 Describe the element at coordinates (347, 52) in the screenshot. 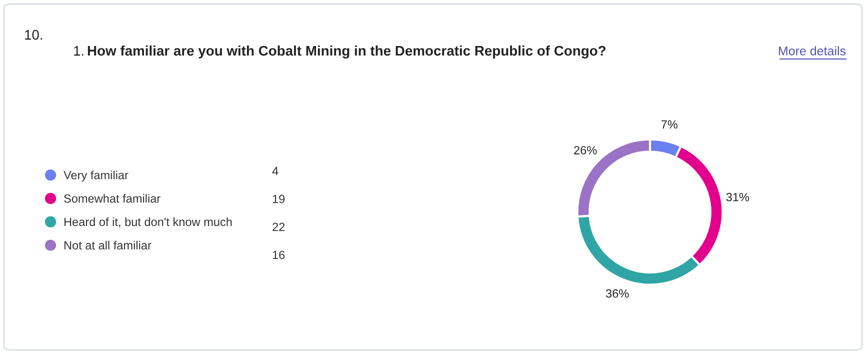

I see `chart-title: How familiar are you with Cobalt Mining in the Democratic Republic of Congo?` at that location.